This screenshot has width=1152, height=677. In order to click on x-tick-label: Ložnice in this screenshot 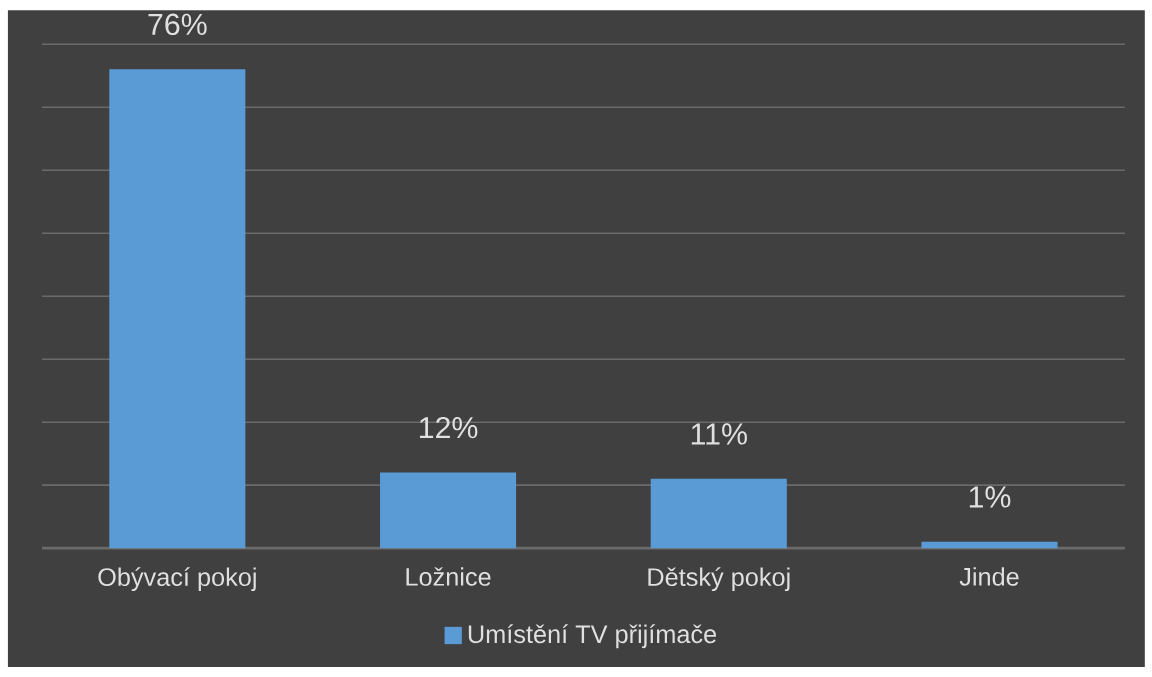, I will do `click(448, 576)`.